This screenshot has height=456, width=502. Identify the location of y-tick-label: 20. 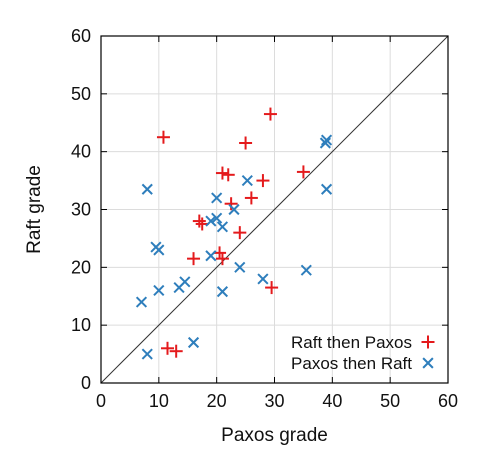
(81, 267).